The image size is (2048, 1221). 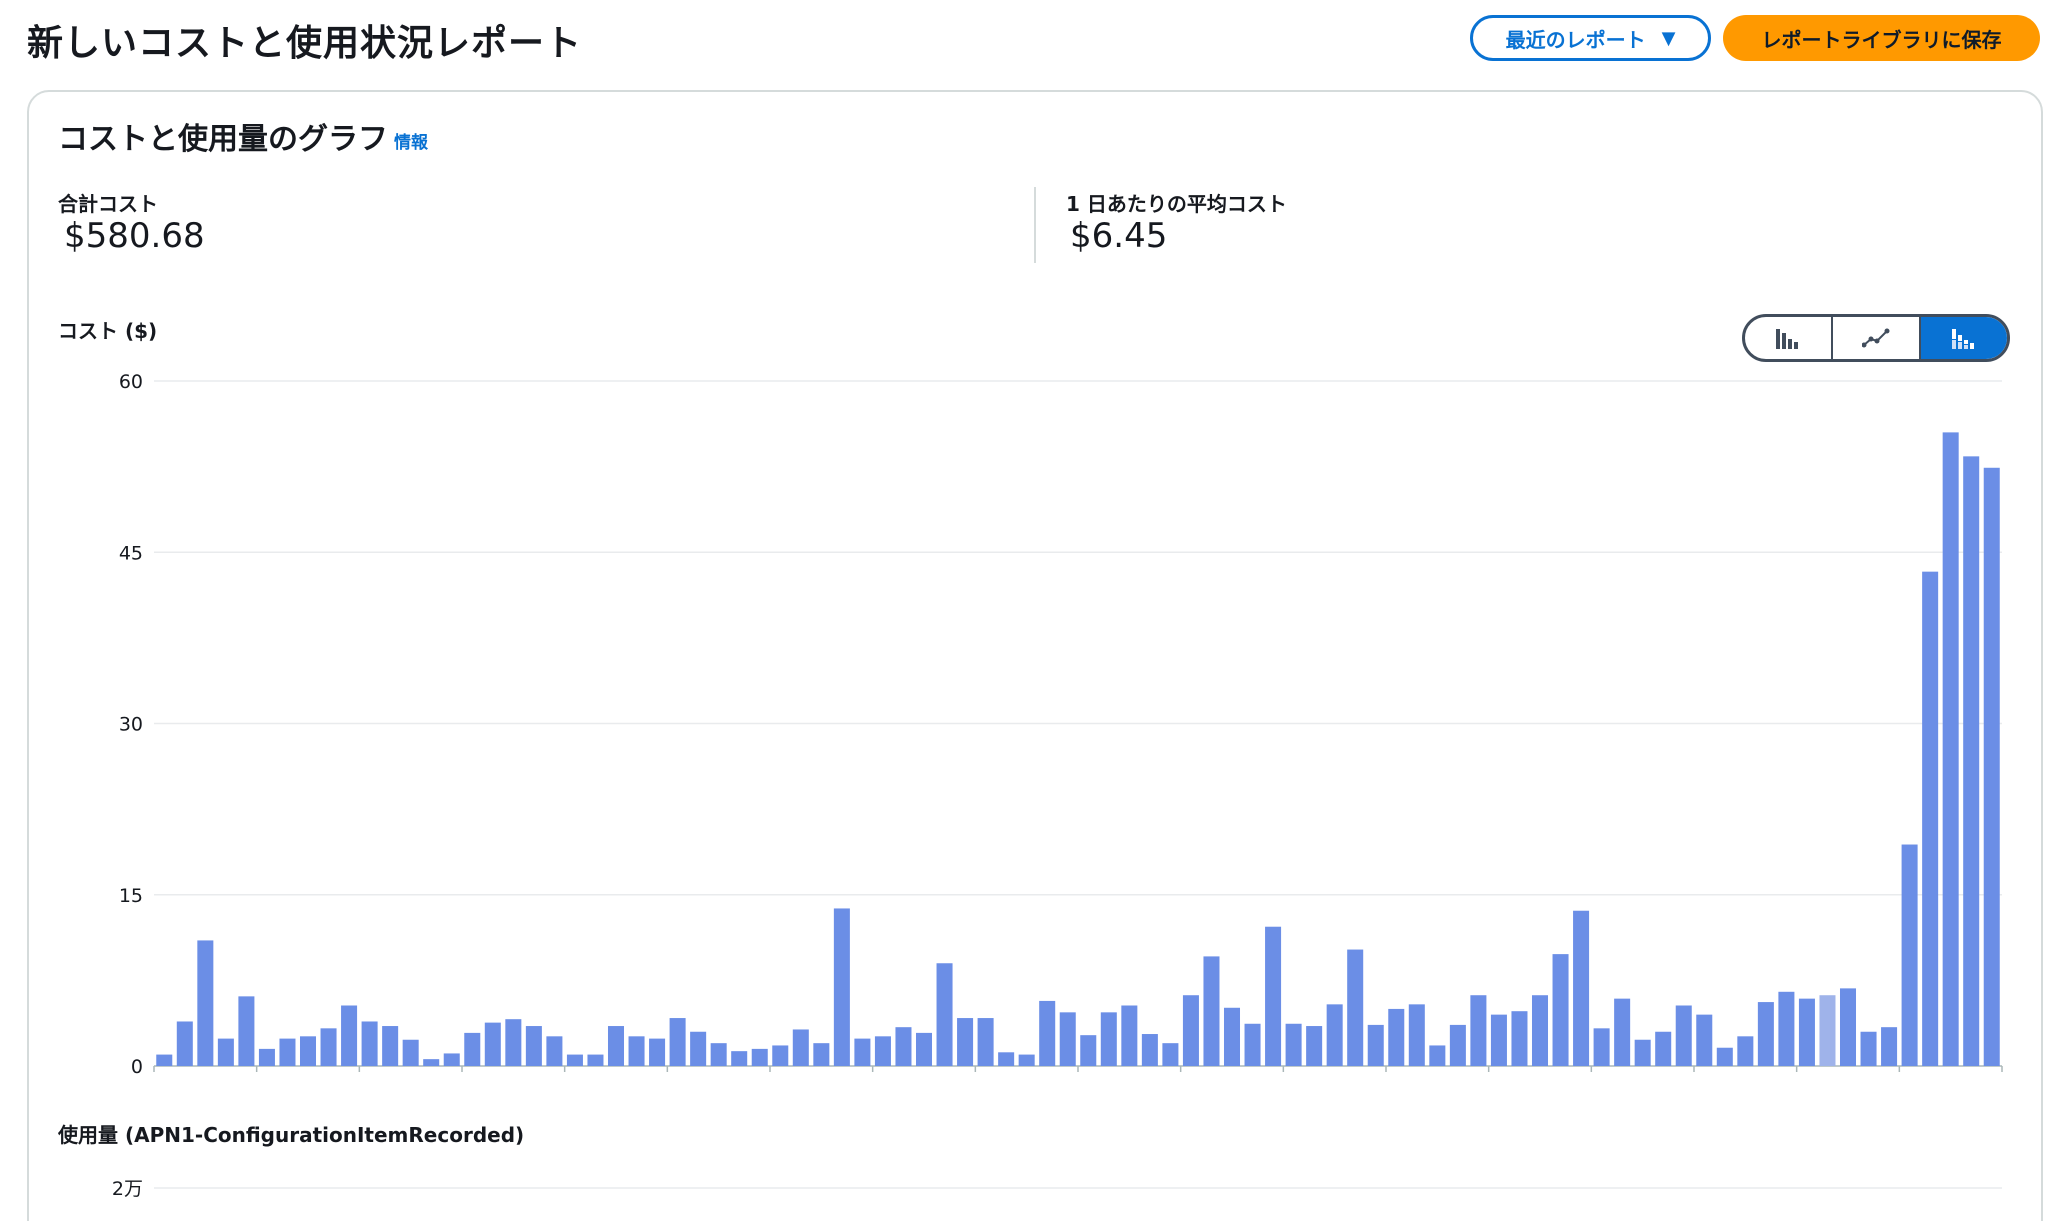 I want to click on stacked-bar-chart-toggle, so click(x=1963, y=338).